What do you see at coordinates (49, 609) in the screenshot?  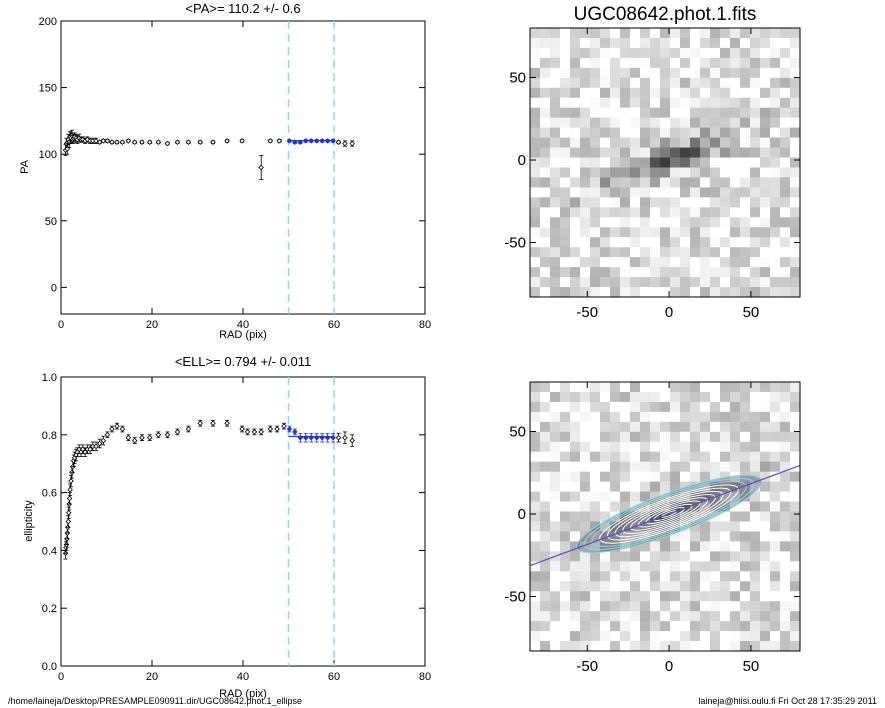 I see `y-tick-label: 0.2` at bounding box center [49, 609].